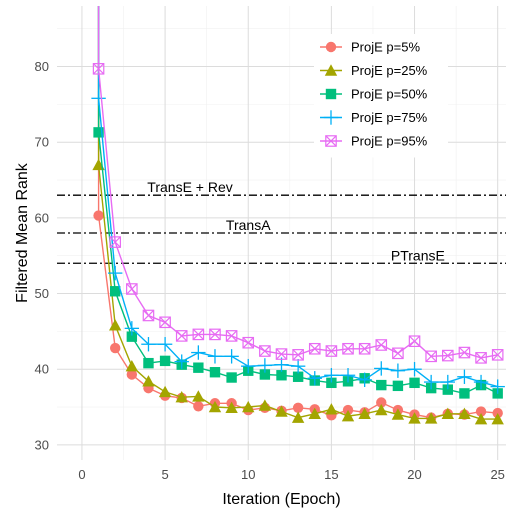 This screenshot has width=508, height=518. What do you see at coordinates (22, 232) in the screenshot?
I see `y-axis-title: Filtered Mean Rank` at bounding box center [22, 232].